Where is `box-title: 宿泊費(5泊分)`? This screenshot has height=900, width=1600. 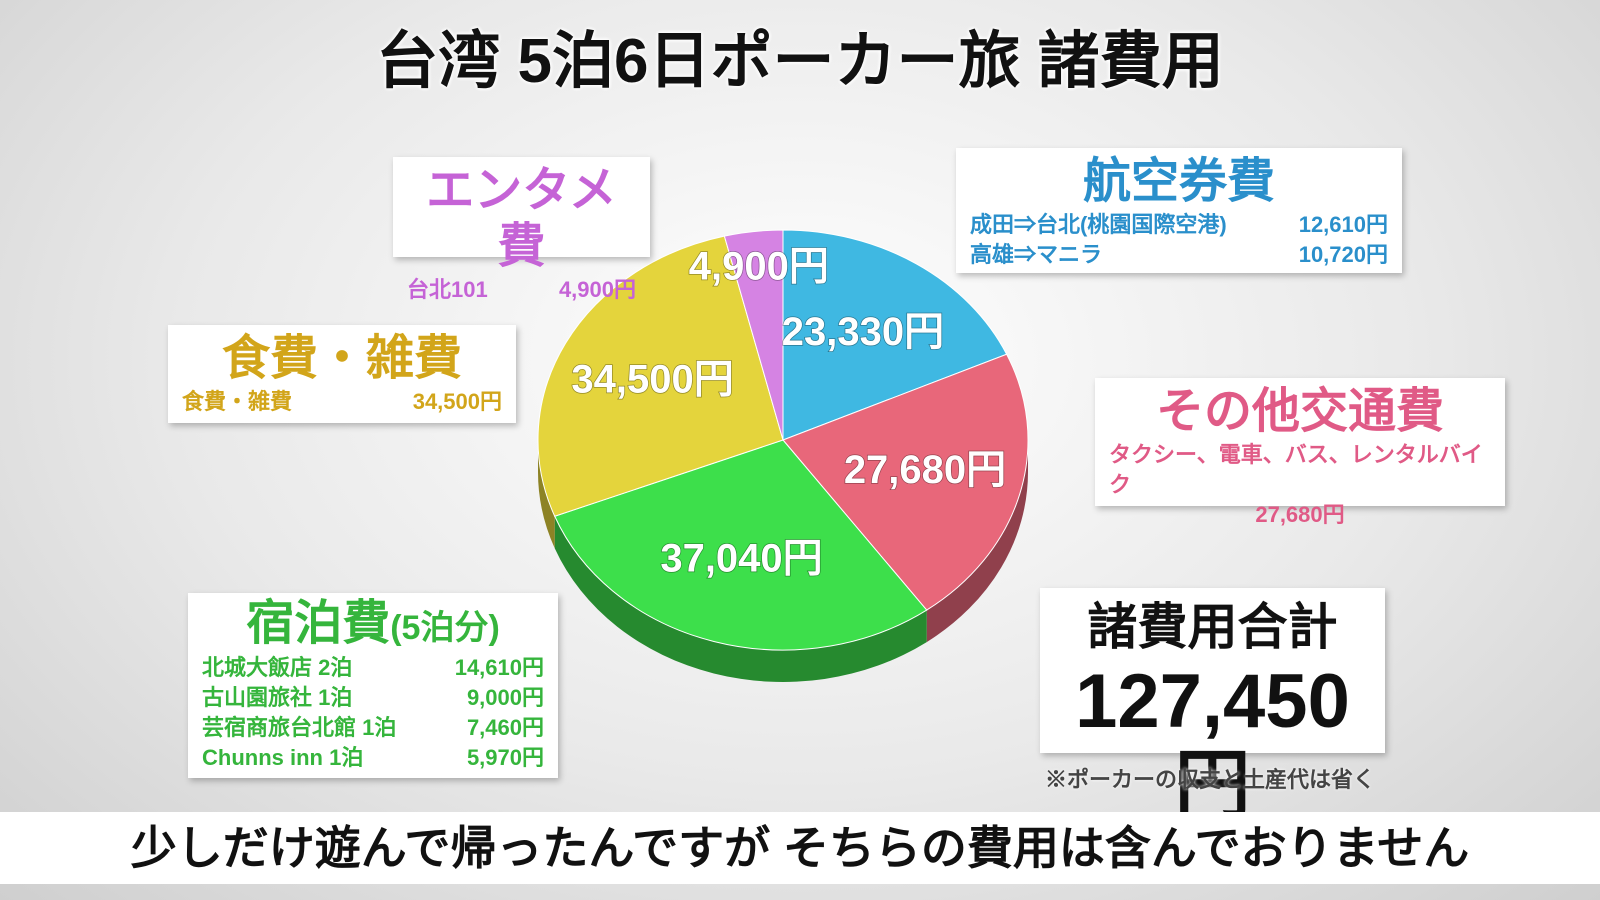 box-title: 宿泊費(5泊分) is located at coordinates (373, 626).